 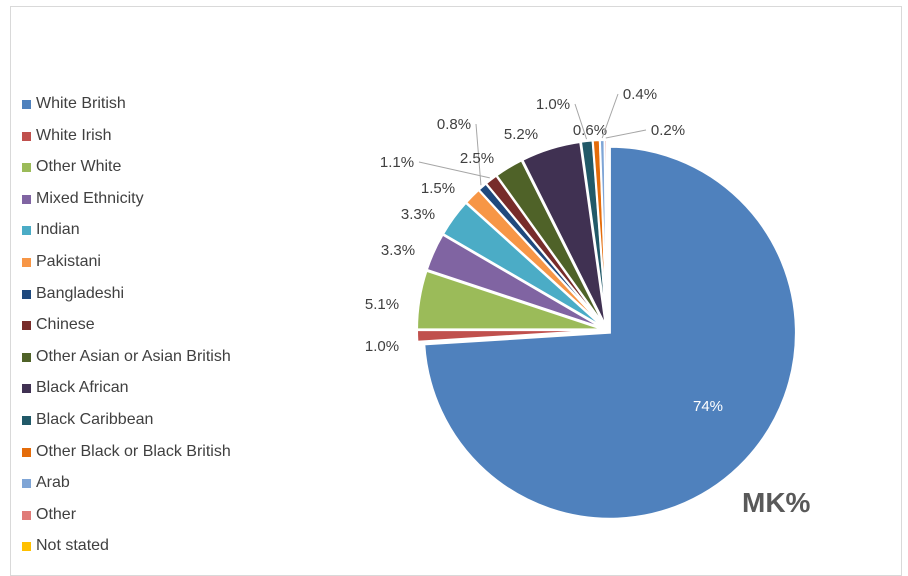 I want to click on data-label-mixed-ethnicity: 3.3%, so click(x=398, y=250).